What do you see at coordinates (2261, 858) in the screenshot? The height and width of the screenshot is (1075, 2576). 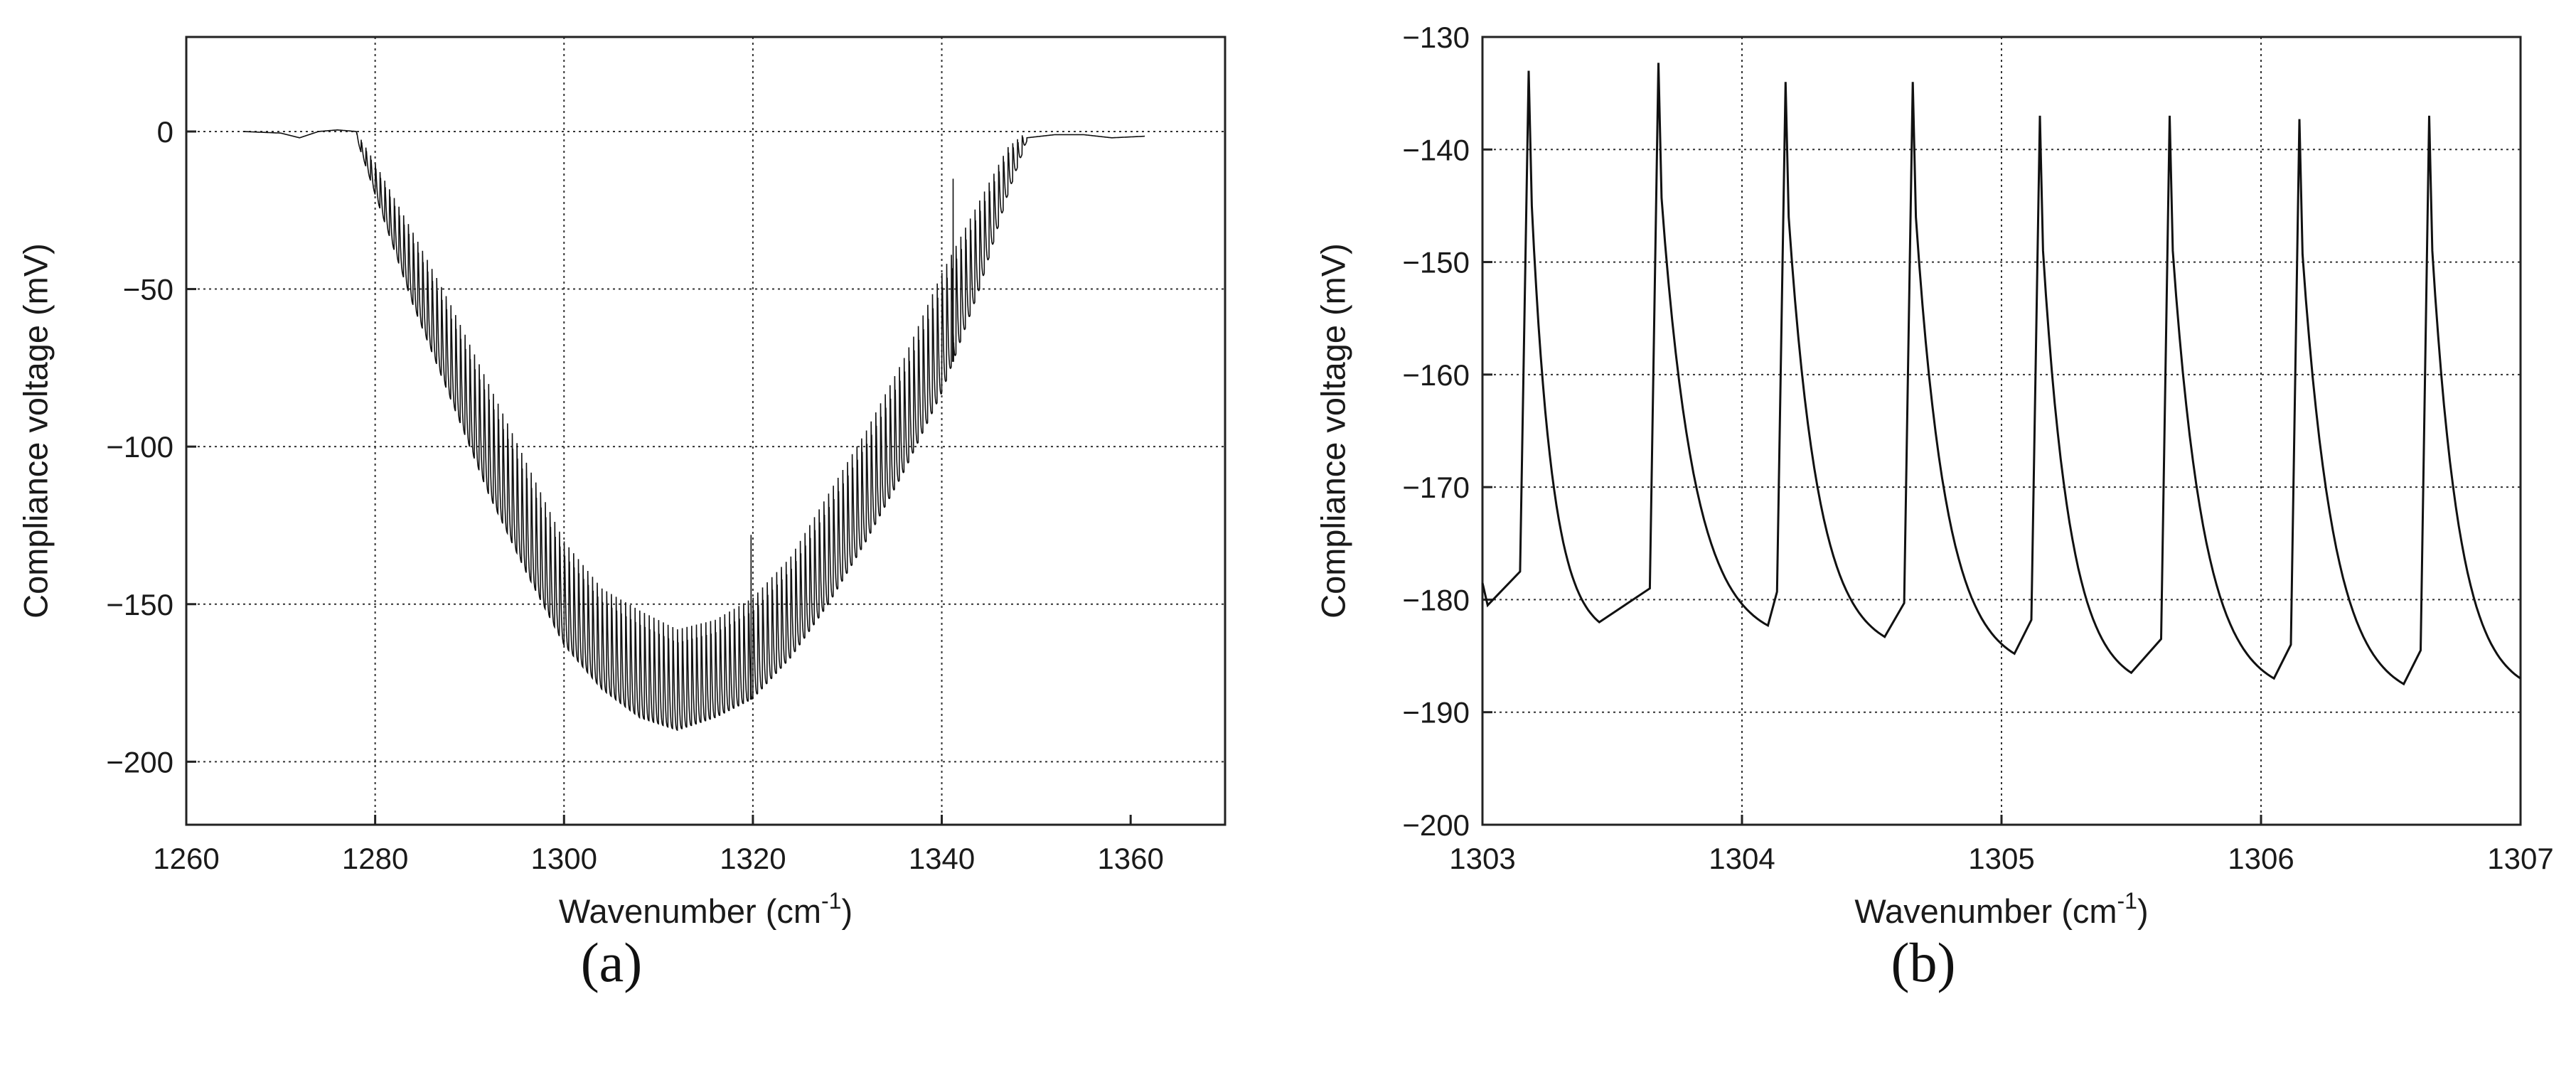 I see `x-tick-label: 1306` at bounding box center [2261, 858].